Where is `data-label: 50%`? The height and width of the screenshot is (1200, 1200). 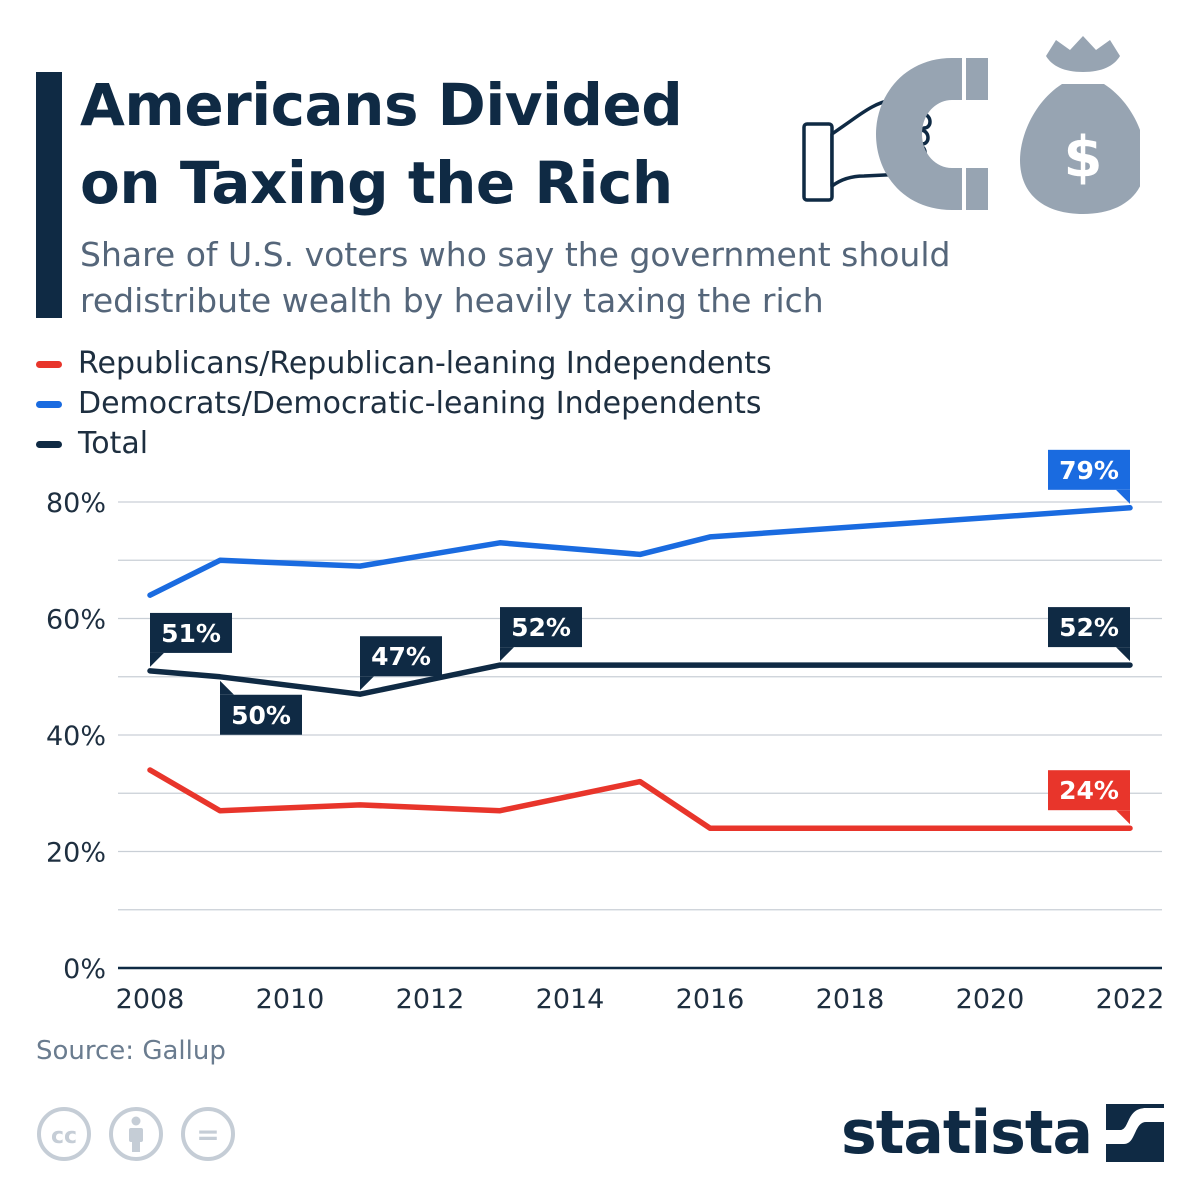 data-label: 50% is located at coordinates (261, 715).